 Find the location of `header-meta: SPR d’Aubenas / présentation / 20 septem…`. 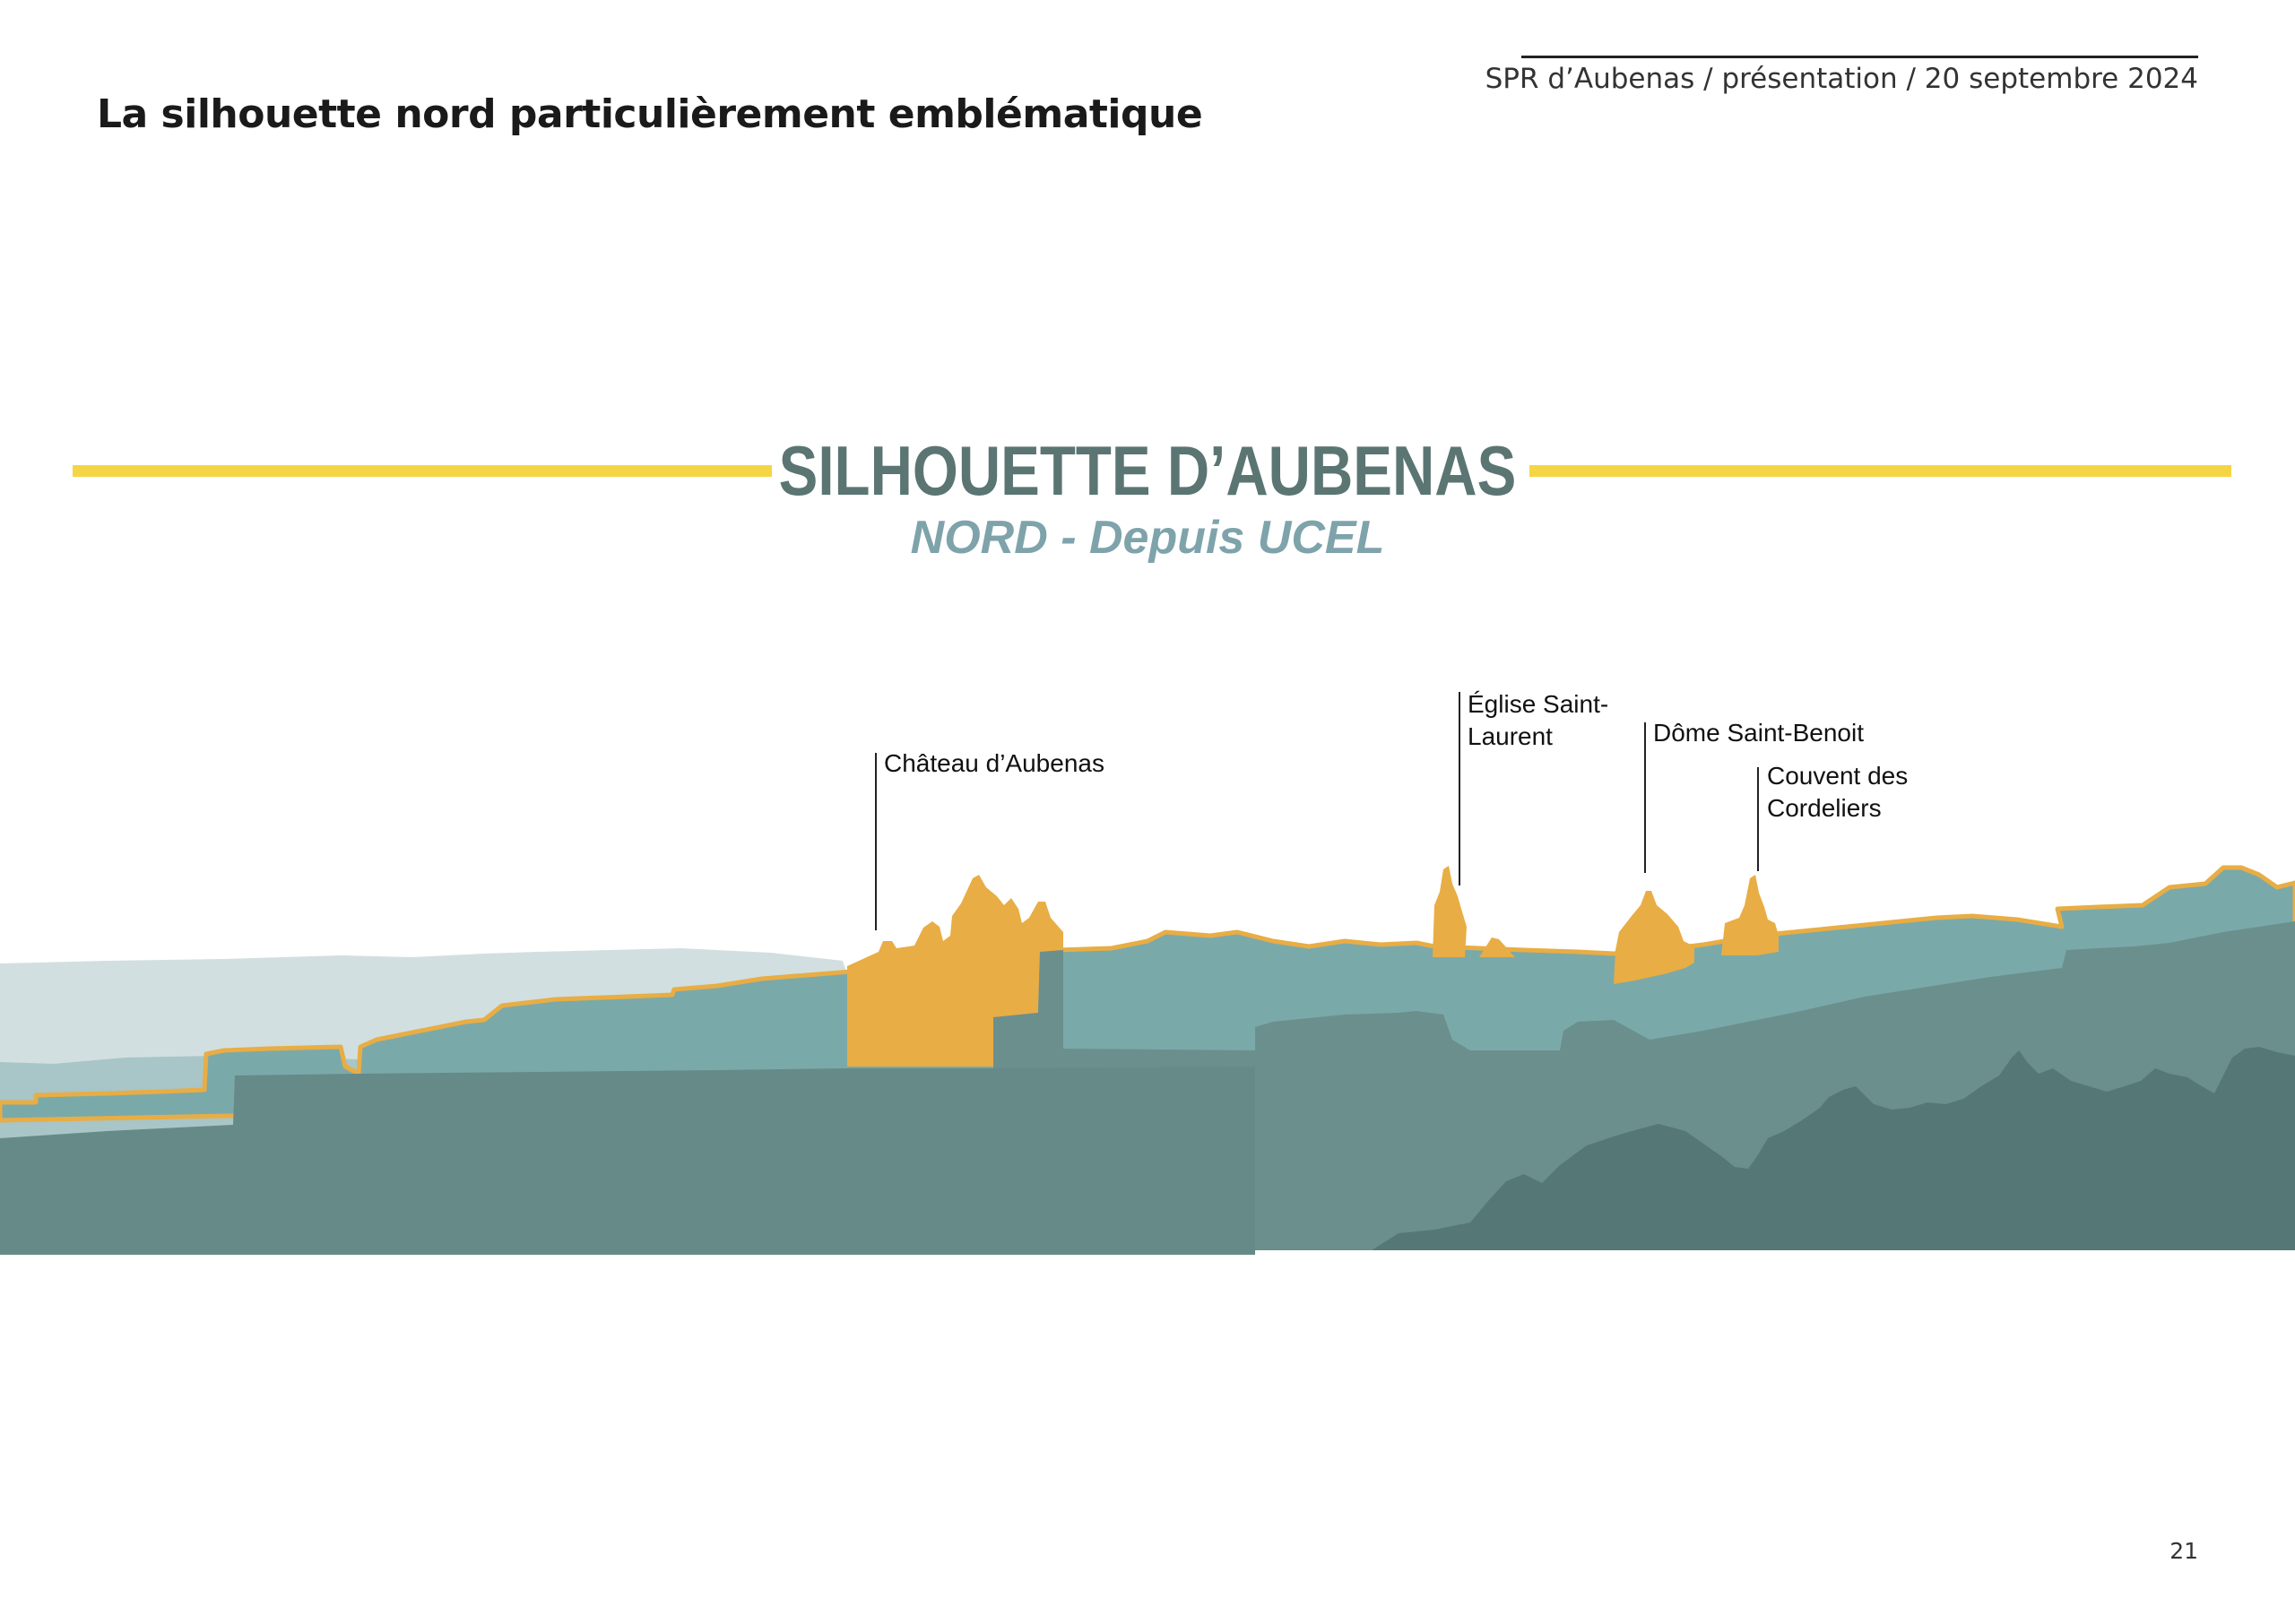

header-meta: SPR d’Aubenas / présentation / 20 septem… is located at coordinates (1842, 79).